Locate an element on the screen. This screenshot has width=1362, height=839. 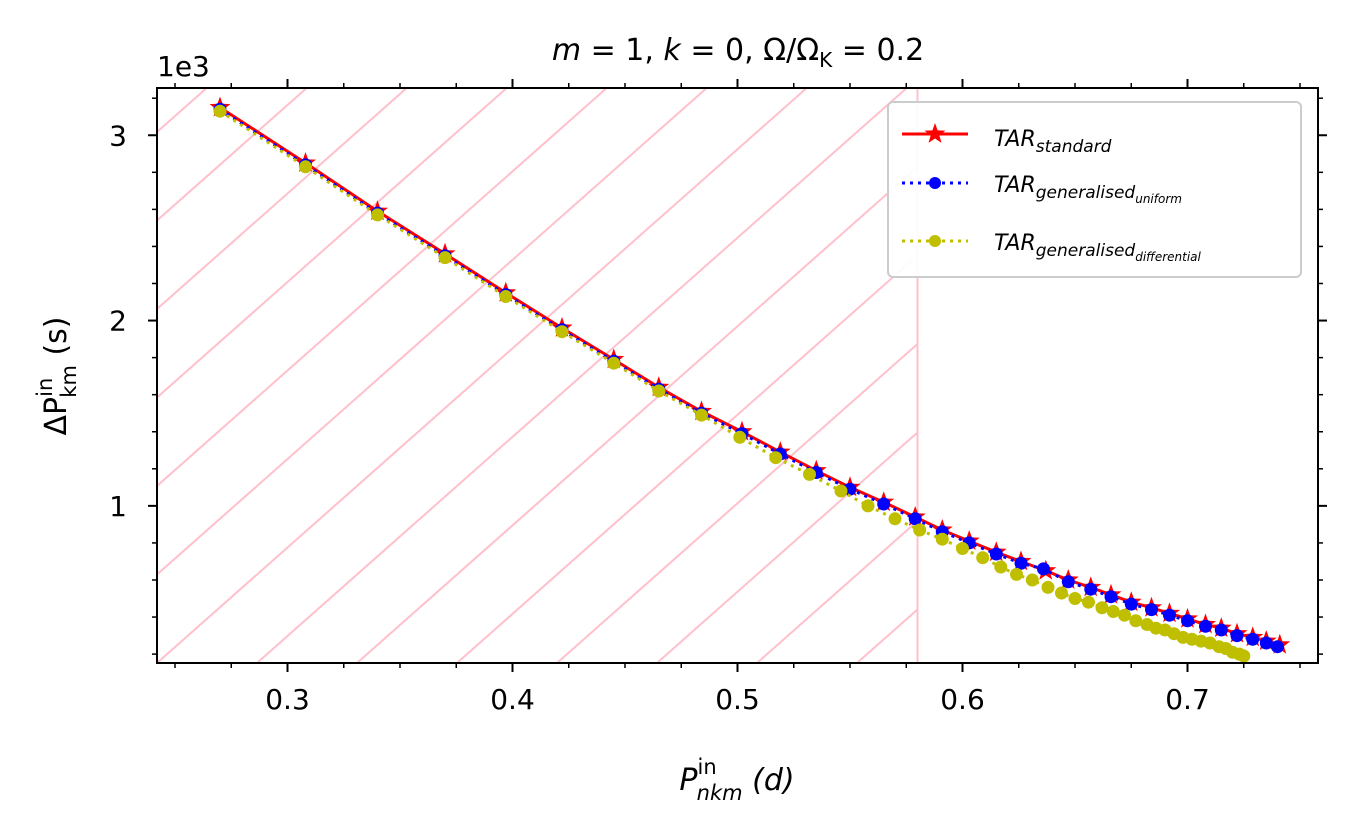
legend-entry-differential: TARgeneraliseddifferential is located at coordinates (1052, 247).